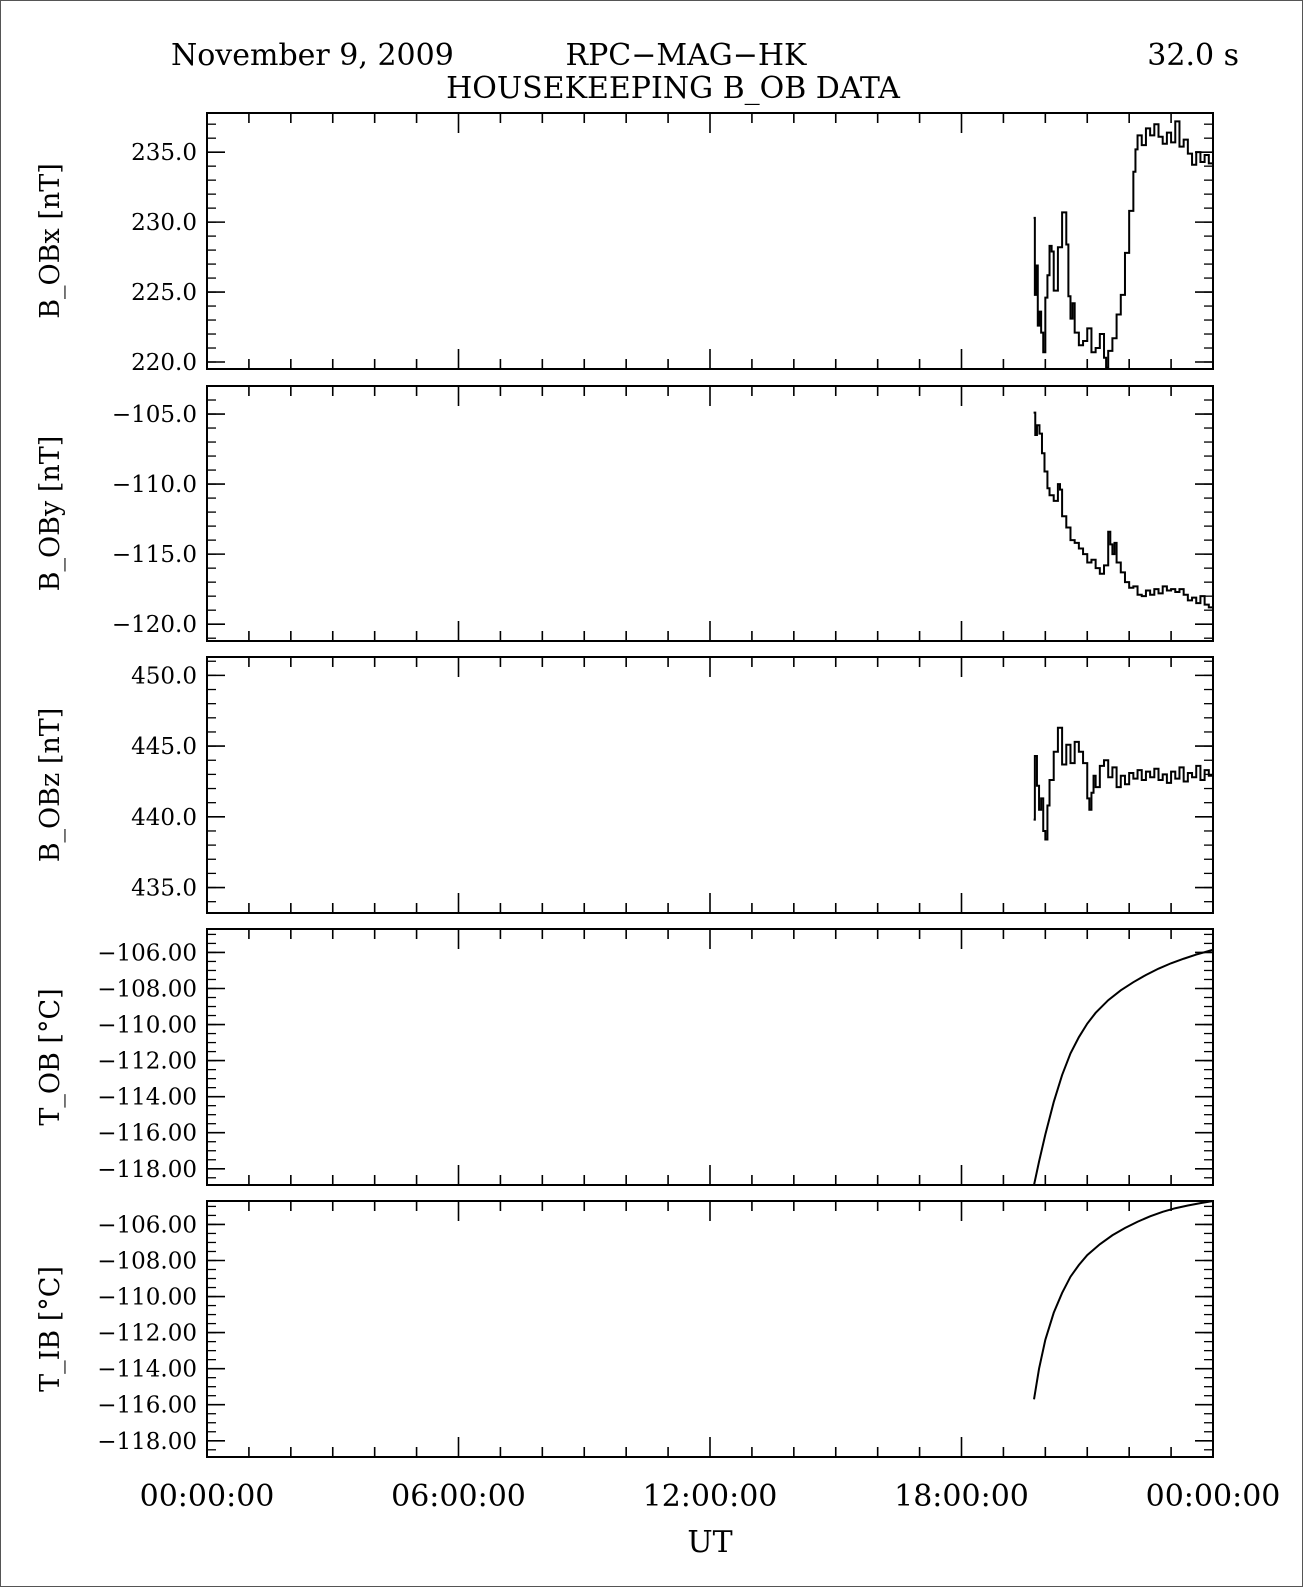 The height and width of the screenshot is (1588, 1303). I want to click on y-tick-label-bobx: 230.0, so click(164, 223).